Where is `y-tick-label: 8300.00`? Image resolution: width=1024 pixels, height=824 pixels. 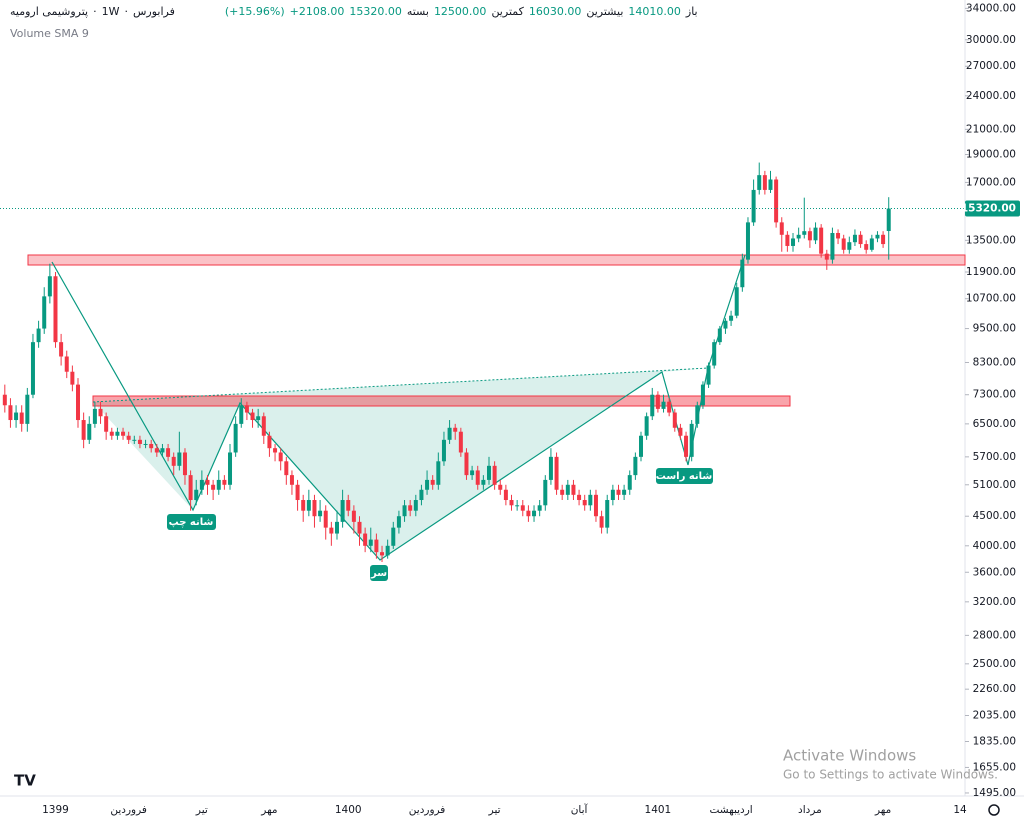
y-tick-label: 8300.00 is located at coordinates (994, 362).